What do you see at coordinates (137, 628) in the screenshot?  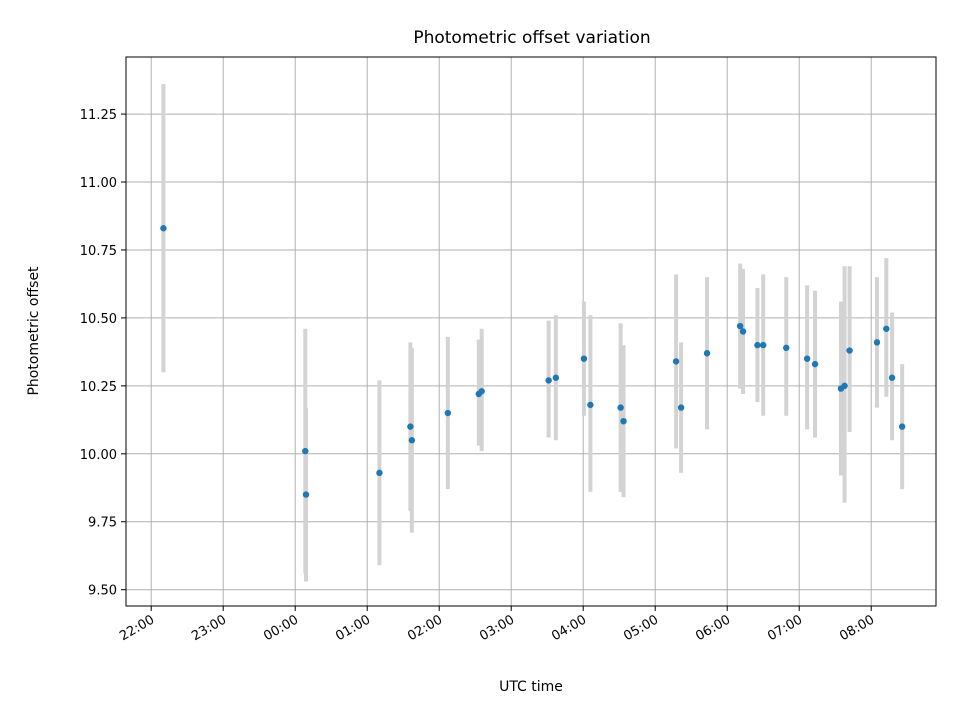 I see `x-tick-label: 22:00` at bounding box center [137, 628].